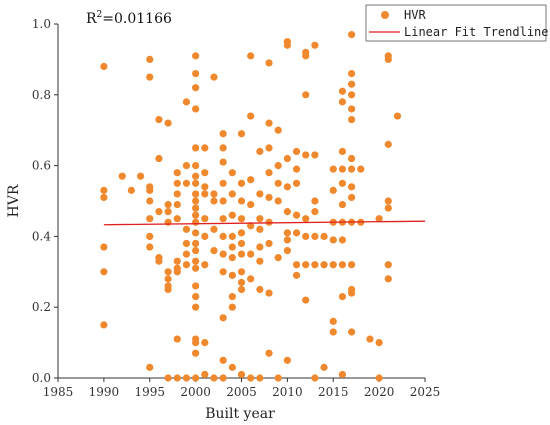 This screenshot has height=425, width=550. I want to click on x-tick-label: 2000, so click(195, 392).